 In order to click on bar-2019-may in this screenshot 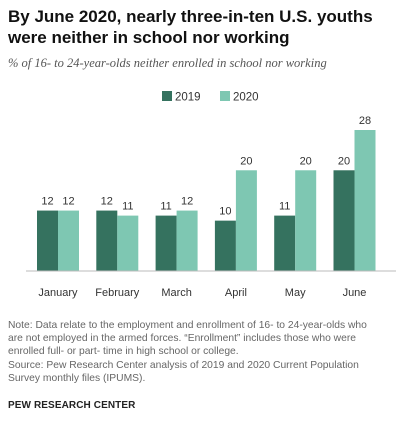, I will do `click(285, 243)`.